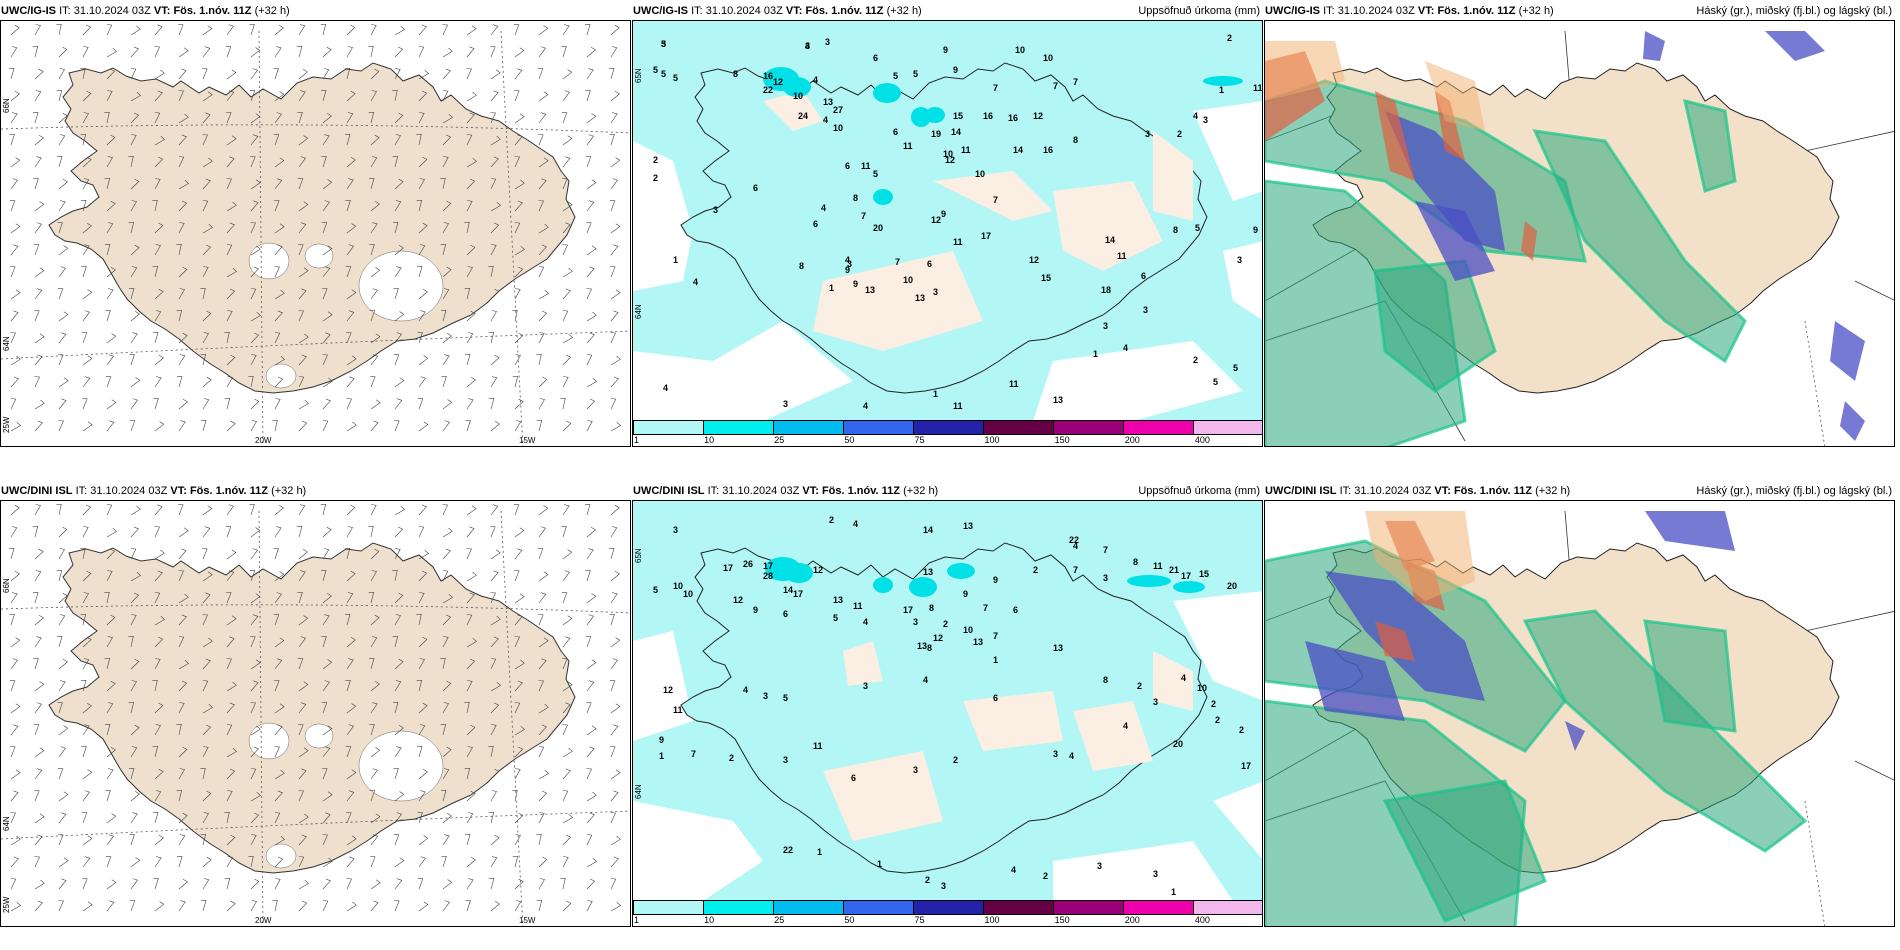 The height and width of the screenshot is (950, 1900). What do you see at coordinates (870, 290) in the screenshot?
I see `precip-value-label: 13` at bounding box center [870, 290].